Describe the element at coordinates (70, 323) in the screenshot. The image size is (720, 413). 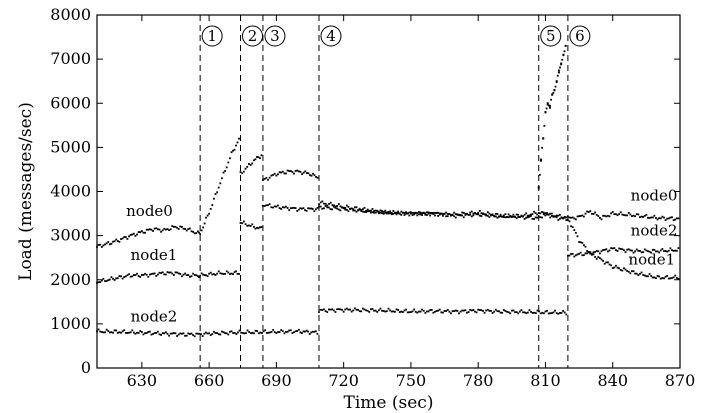
I see `y-tick-label: 1000` at that location.